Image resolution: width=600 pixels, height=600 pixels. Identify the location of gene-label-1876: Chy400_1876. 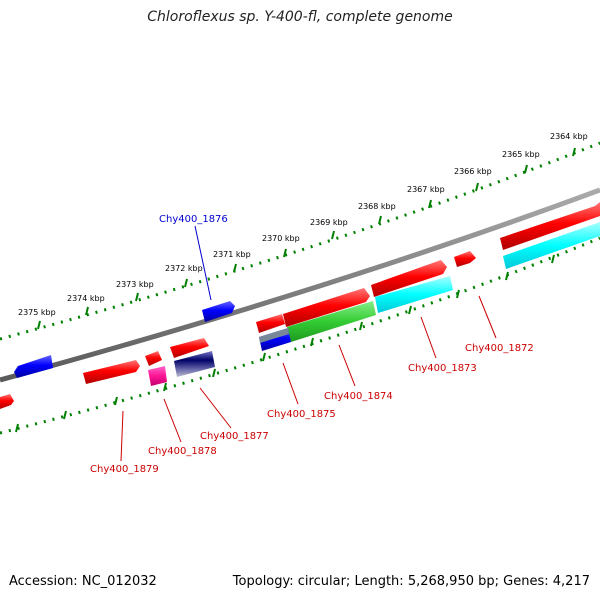
(193, 219).